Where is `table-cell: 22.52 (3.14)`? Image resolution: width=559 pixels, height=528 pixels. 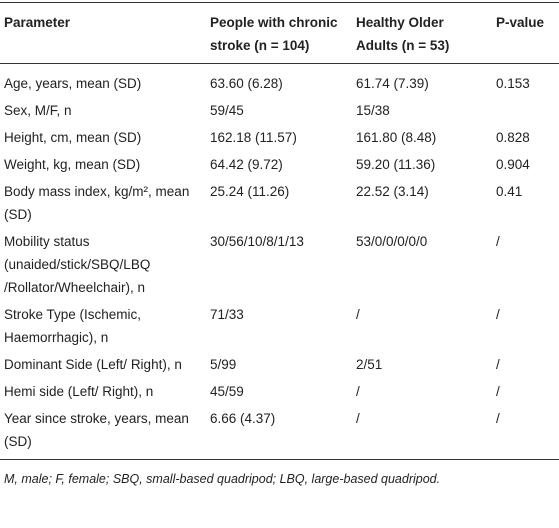 table-cell: 22.52 (3.14) is located at coordinates (392, 191).